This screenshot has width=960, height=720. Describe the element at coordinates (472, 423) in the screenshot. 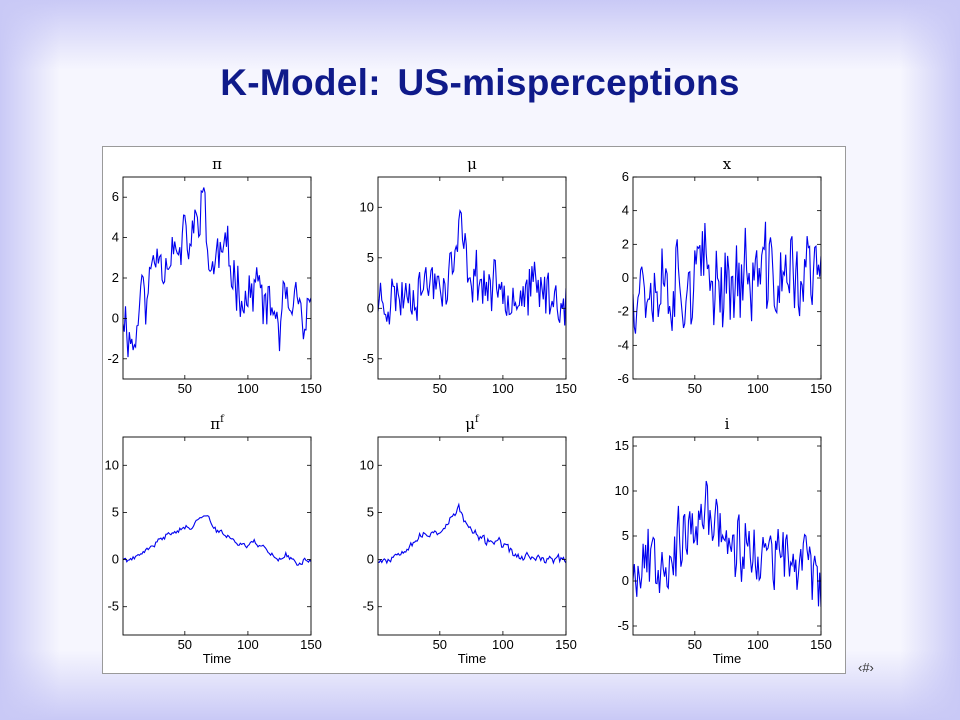

I see `subplot-title: μf` at that location.